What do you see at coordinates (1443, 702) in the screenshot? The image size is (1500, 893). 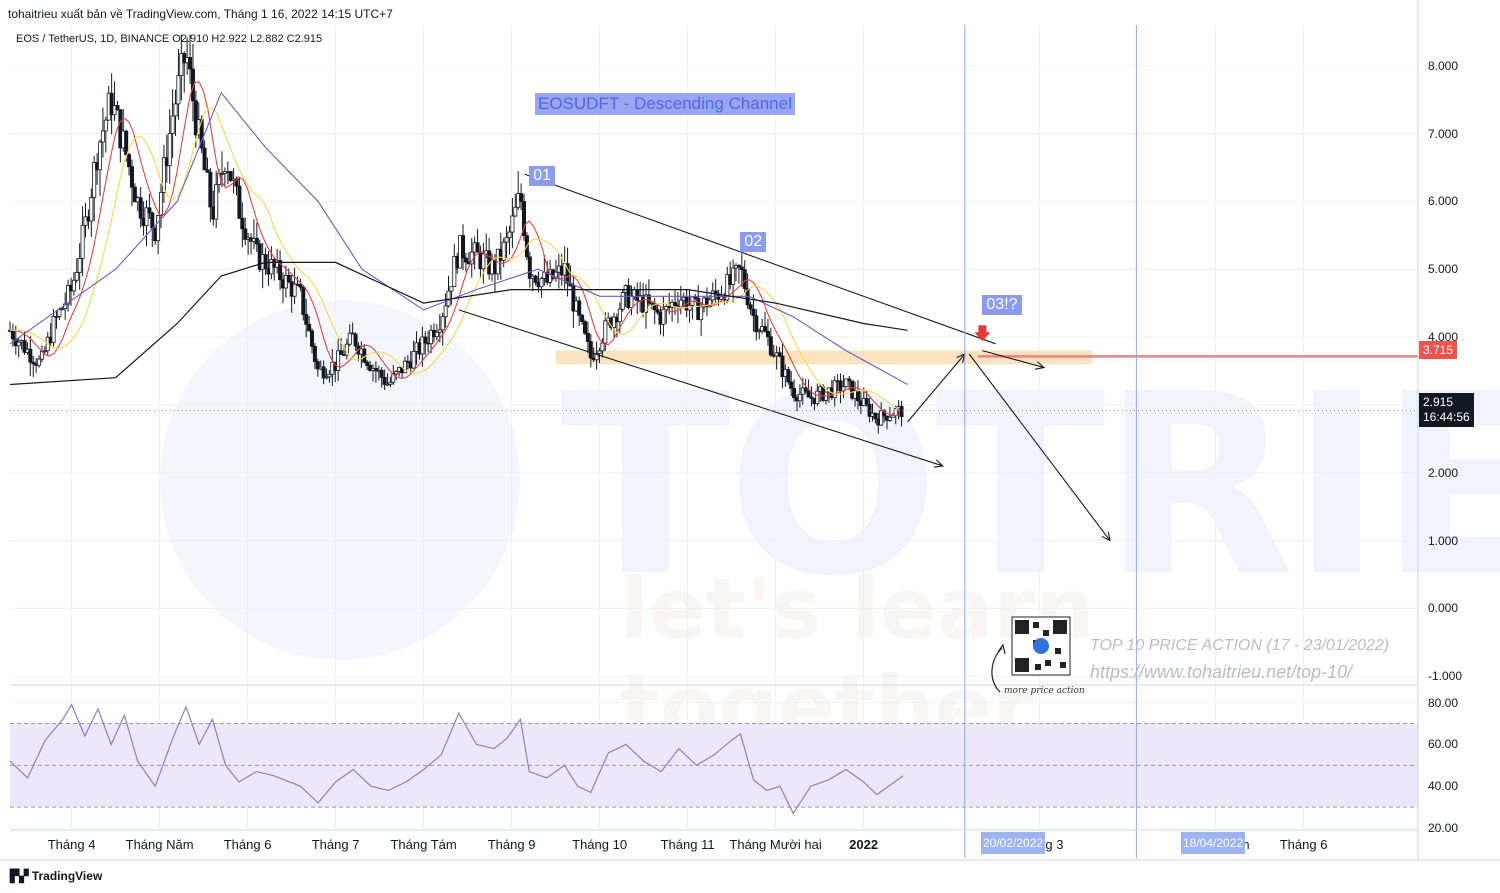 I see `rsi-tick-0: 80.00` at bounding box center [1443, 702].